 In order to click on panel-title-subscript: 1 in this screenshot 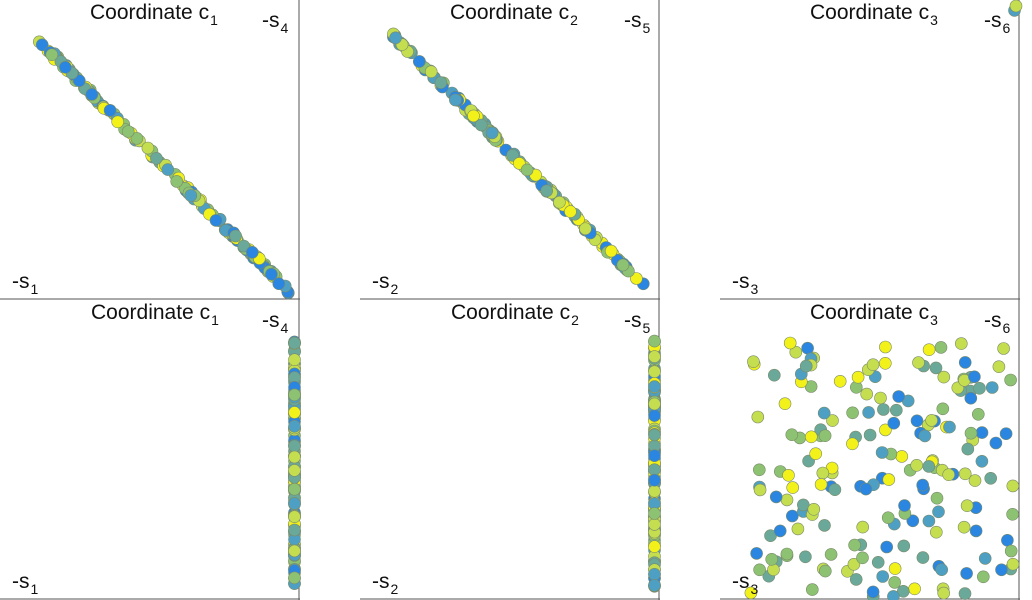, I will do `click(215, 320)`.